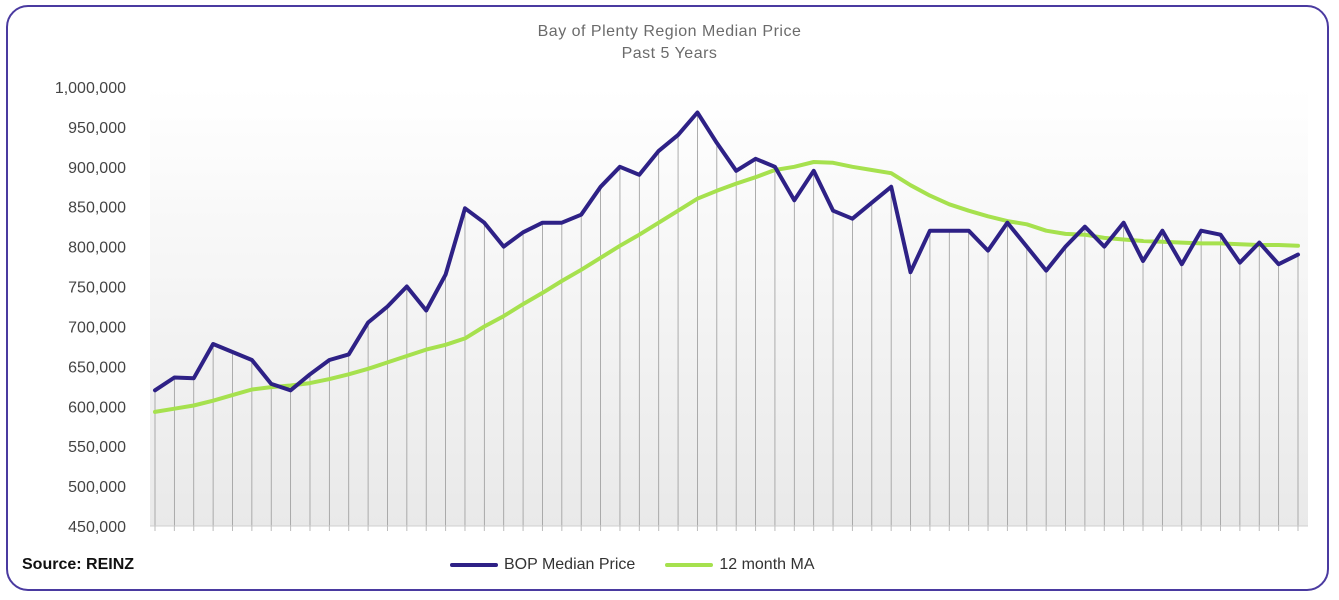 The width and height of the screenshot is (1339, 600). Describe the element at coordinates (474, 565) in the screenshot. I see `legend-swatch-median` at that location.